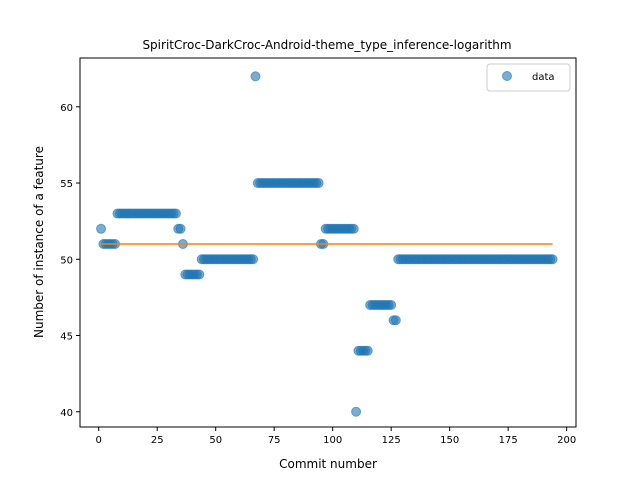 Image resolution: width=640 pixels, height=480 pixels. What do you see at coordinates (566, 440) in the screenshot?
I see `x-tick-label: 200` at bounding box center [566, 440].